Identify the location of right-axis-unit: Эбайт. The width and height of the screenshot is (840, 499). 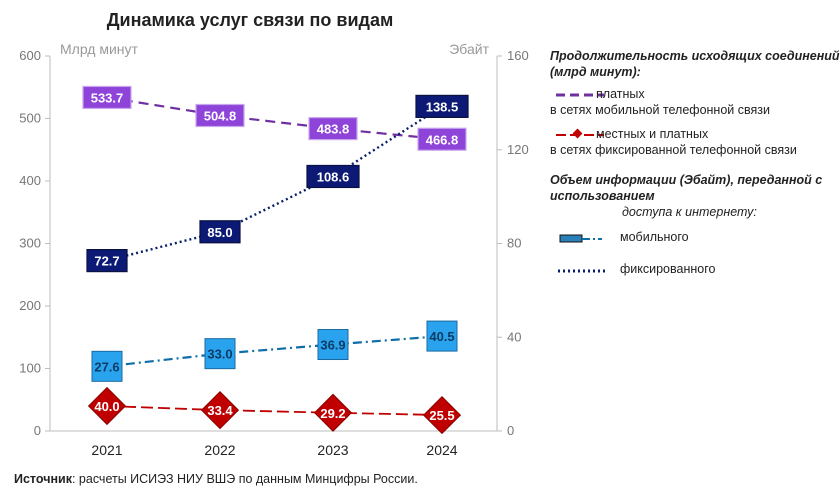
(469, 49).